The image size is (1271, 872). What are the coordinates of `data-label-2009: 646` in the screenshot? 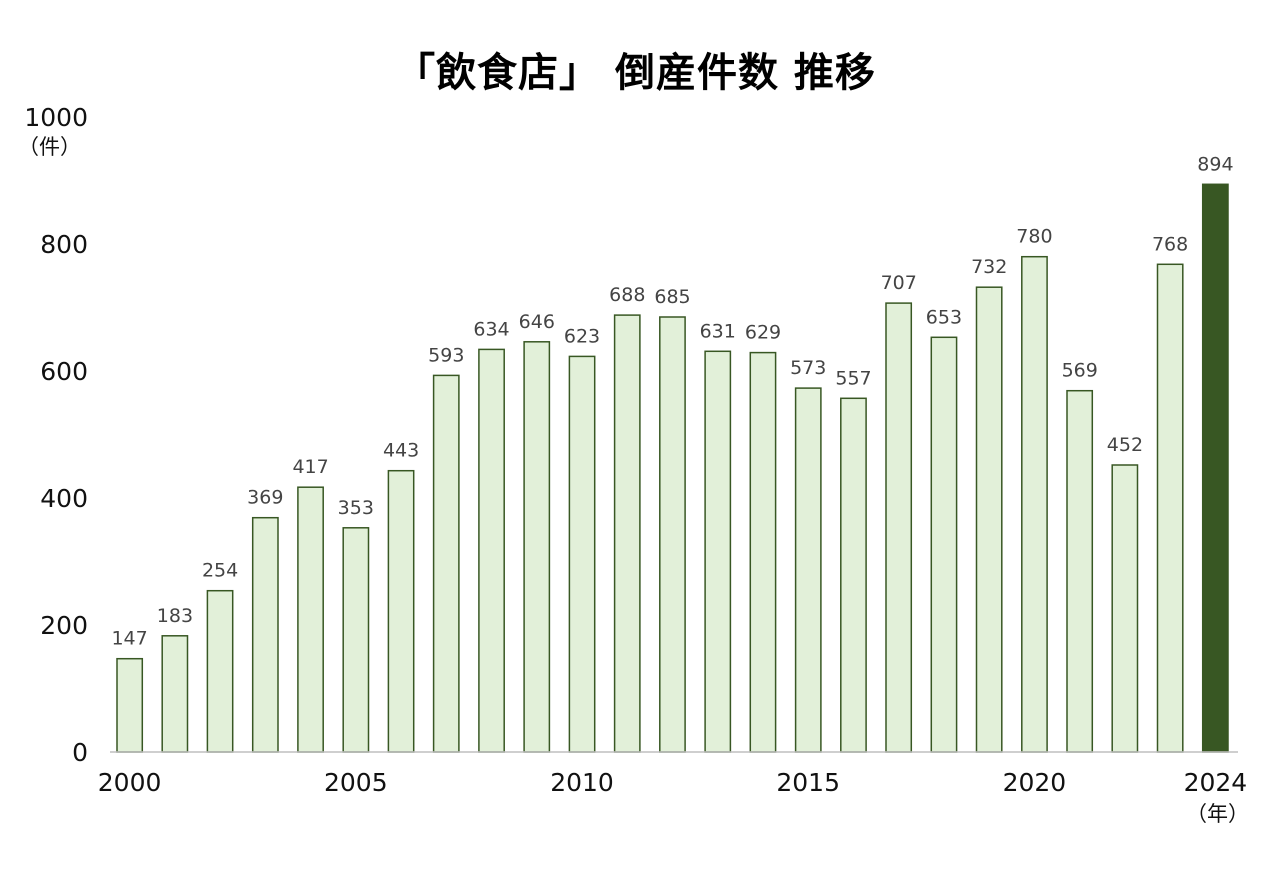 It's located at (537, 322).